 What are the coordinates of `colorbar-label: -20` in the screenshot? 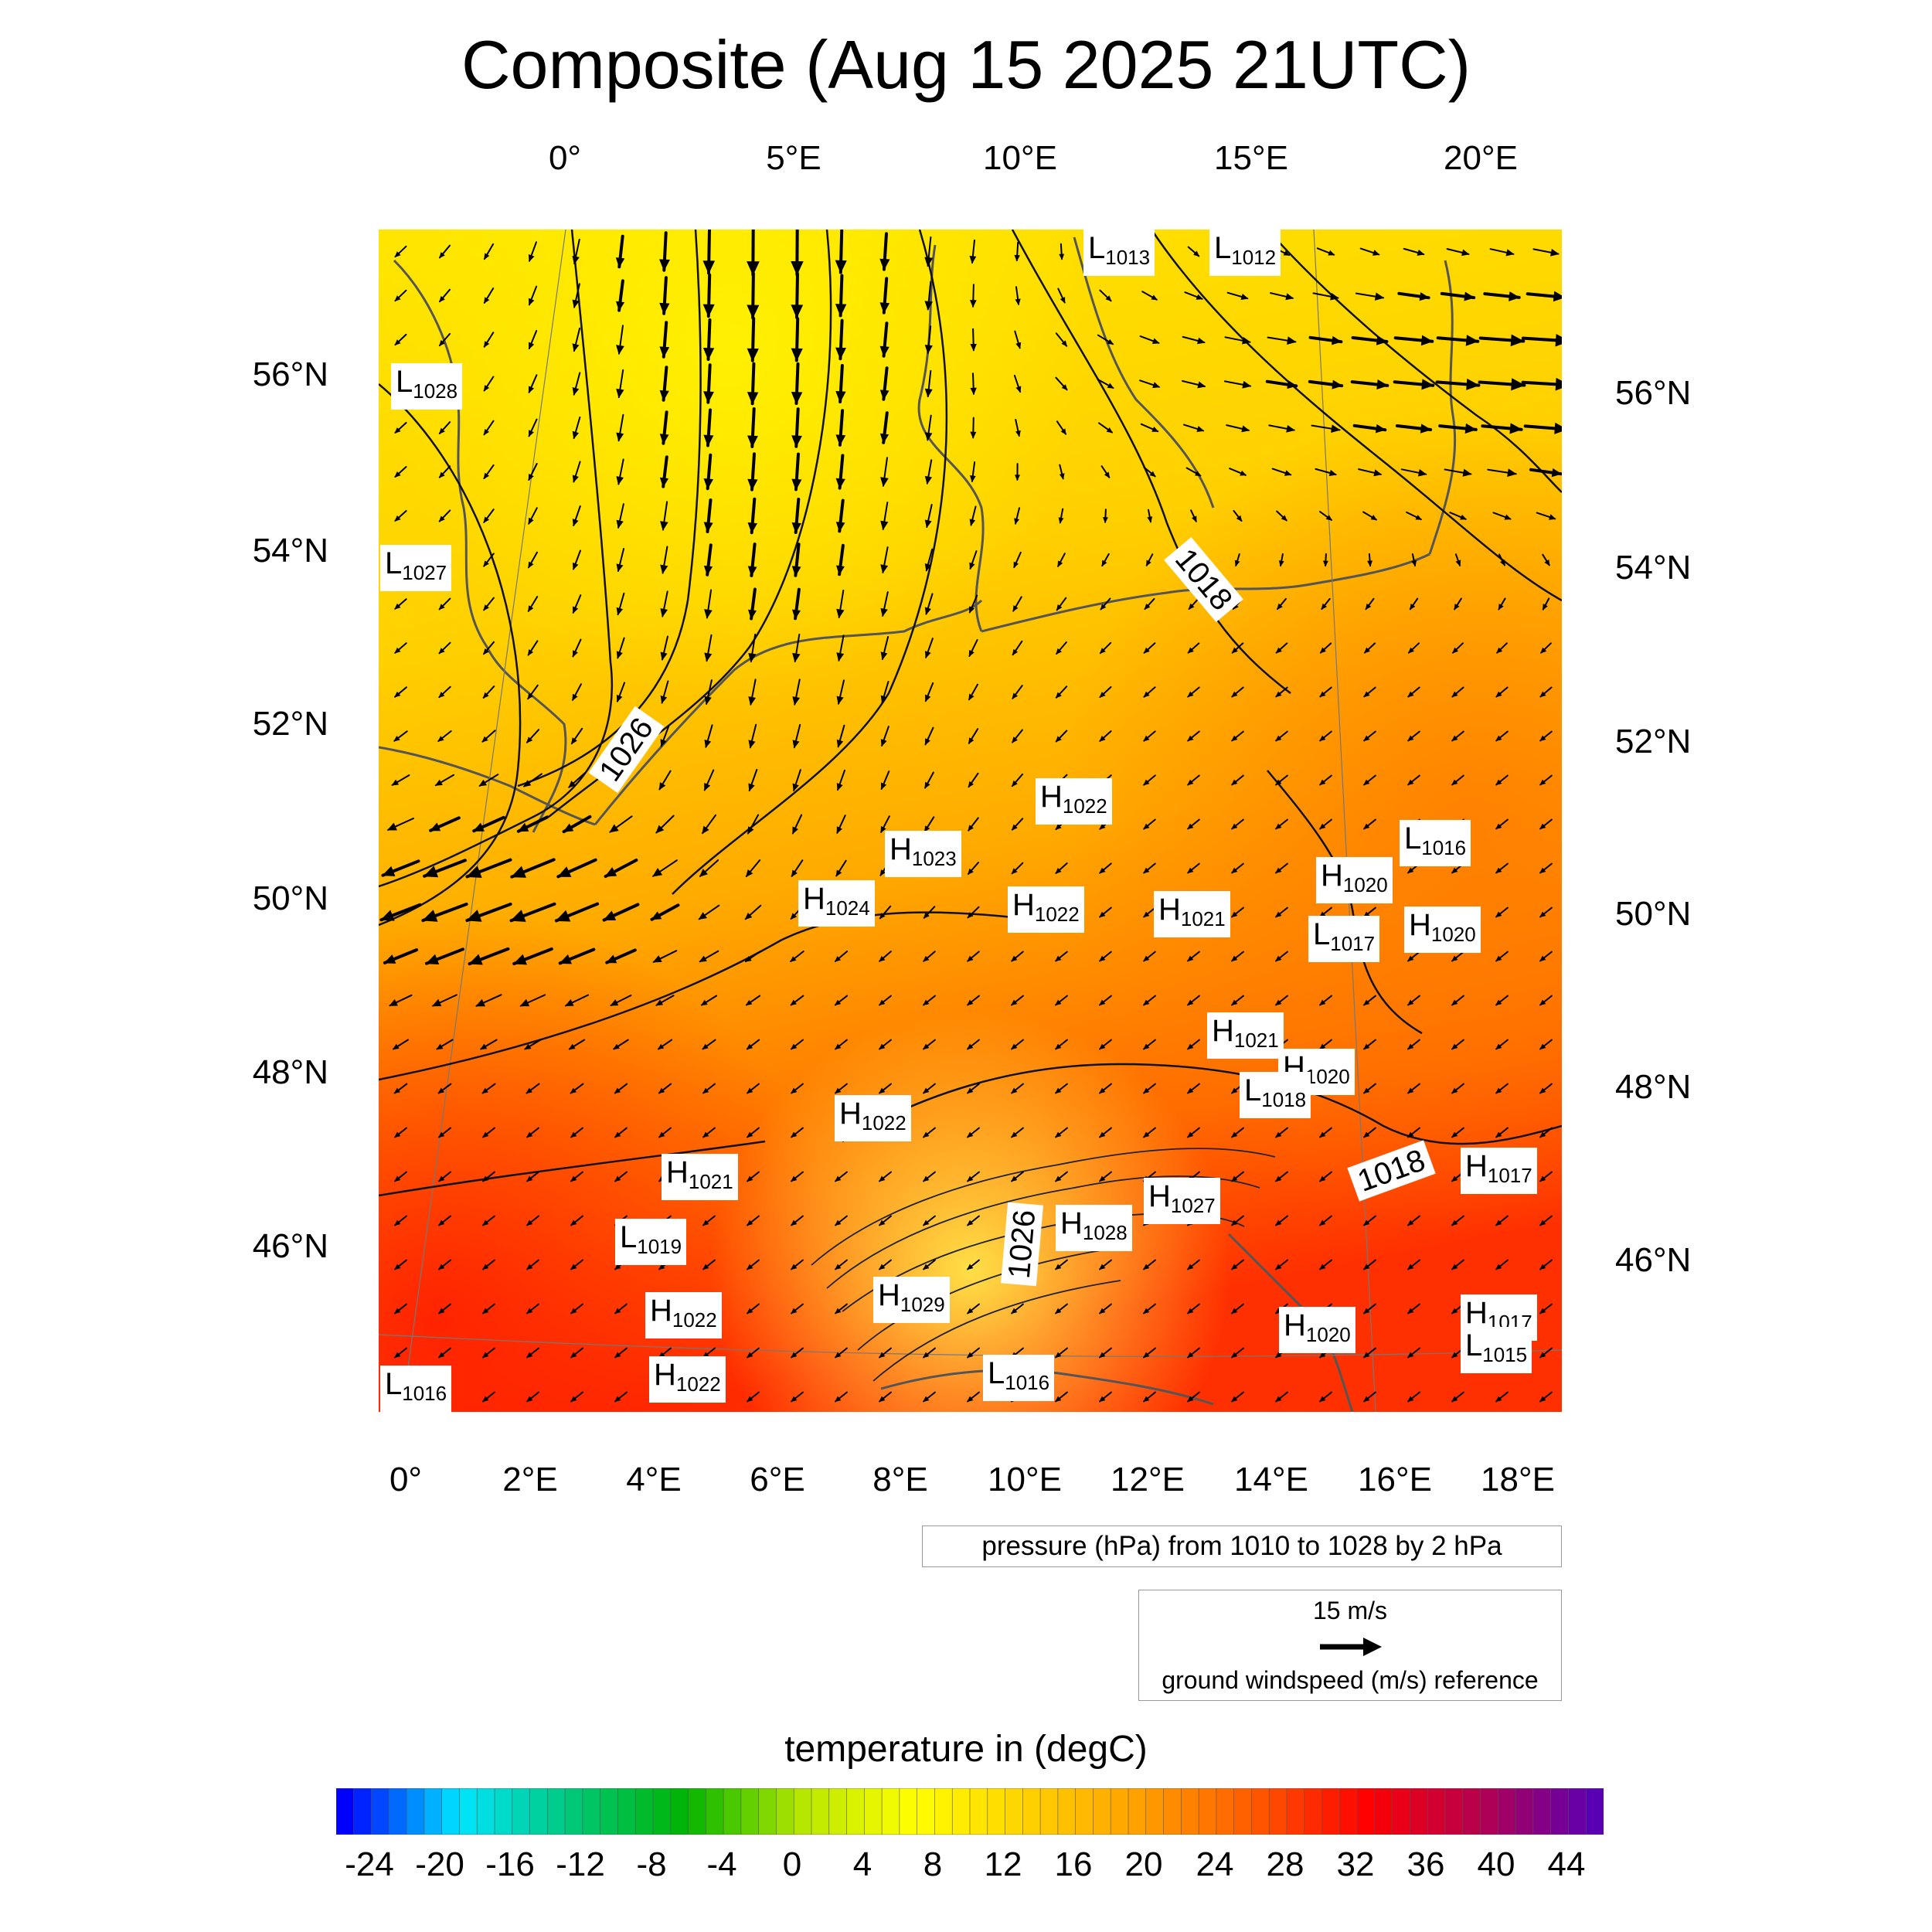 It's located at (439, 1864).